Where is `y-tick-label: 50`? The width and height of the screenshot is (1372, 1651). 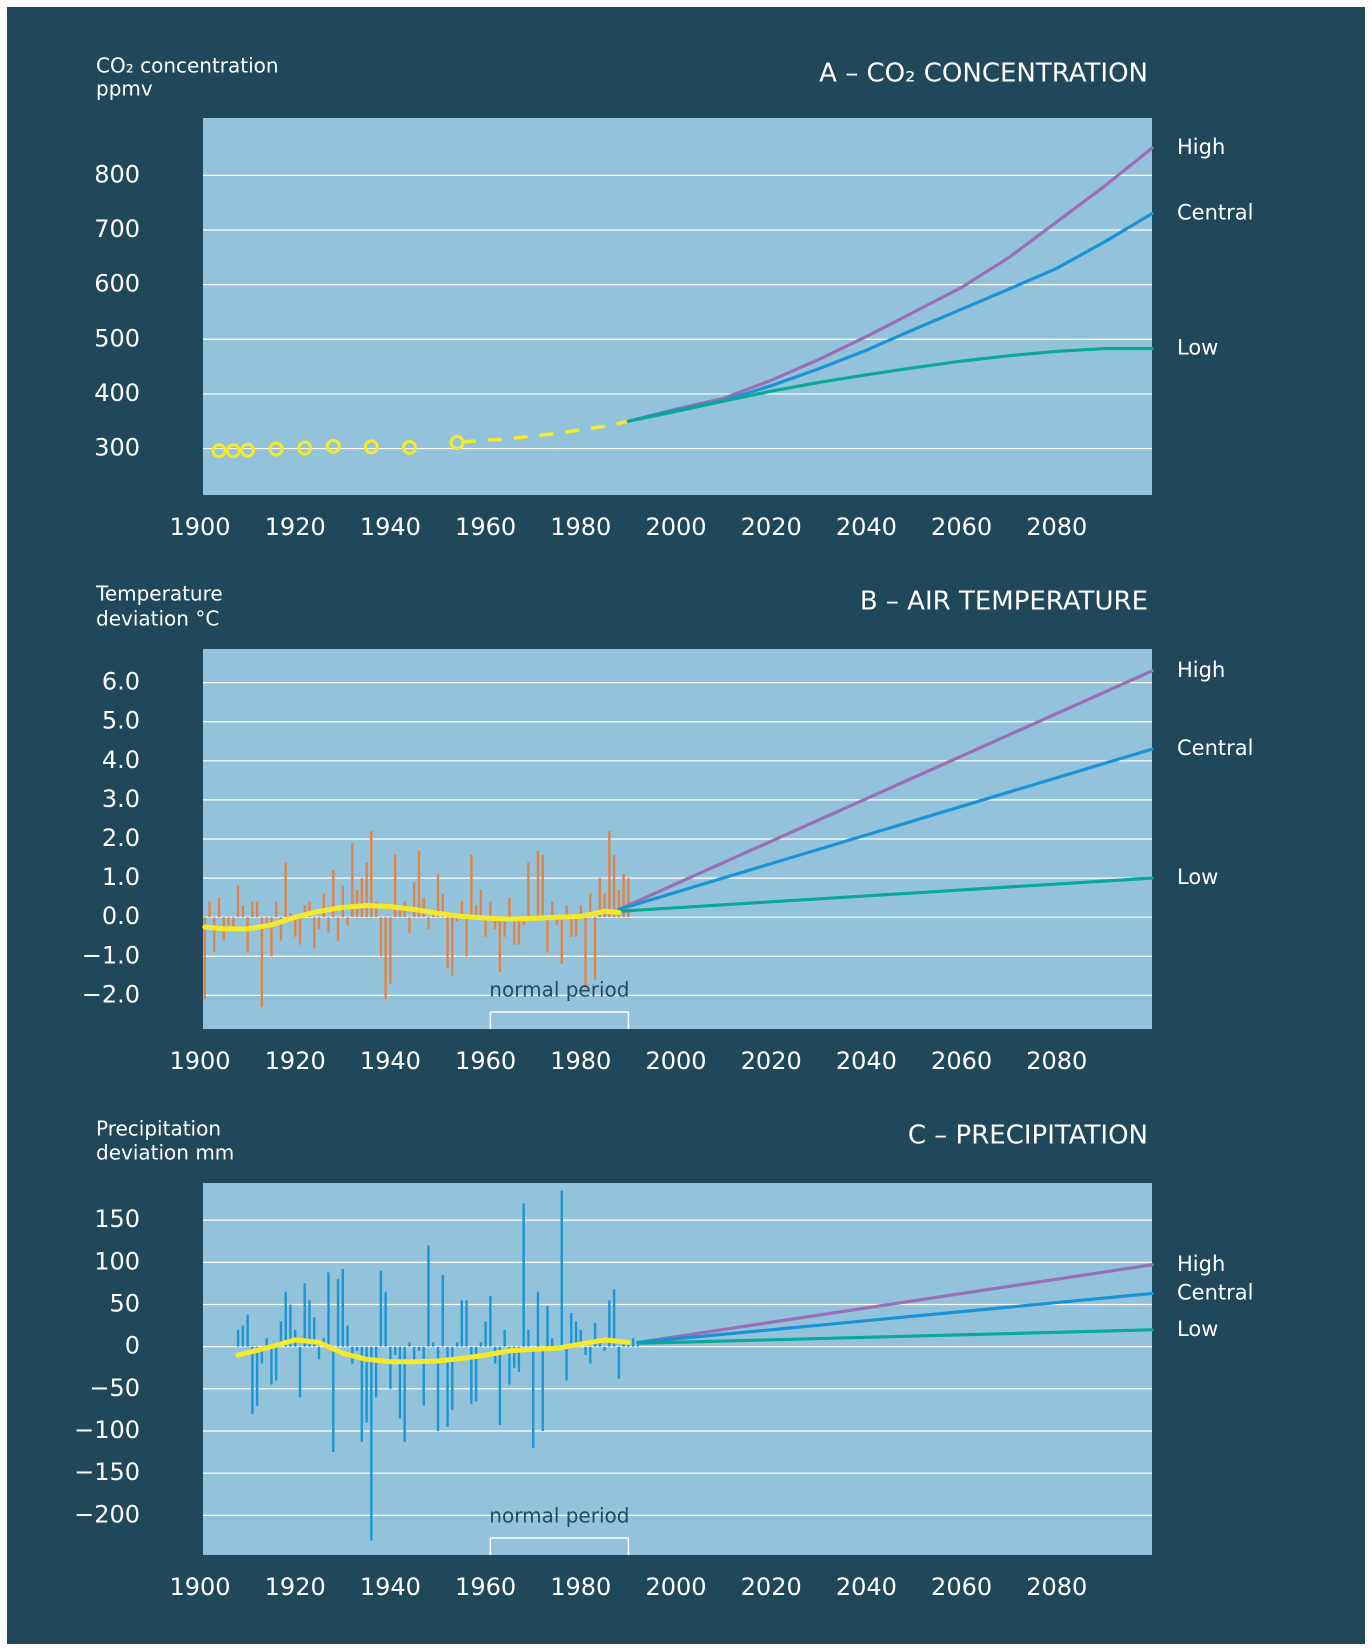
y-tick-label: 50 is located at coordinates (124, 1303).